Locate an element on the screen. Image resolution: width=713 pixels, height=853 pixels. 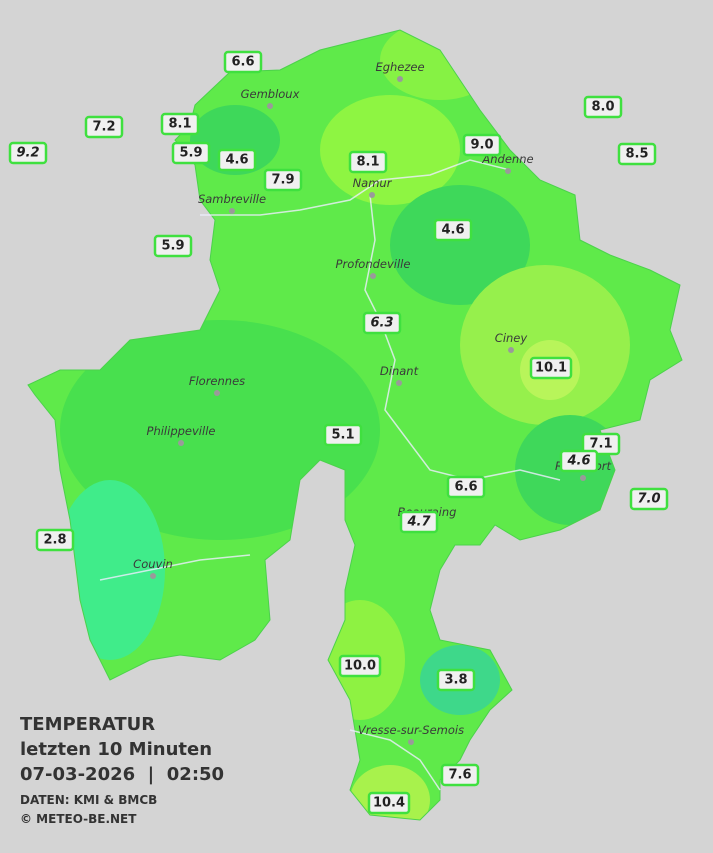
station-value: 10.0 is located at coordinates (360, 666).